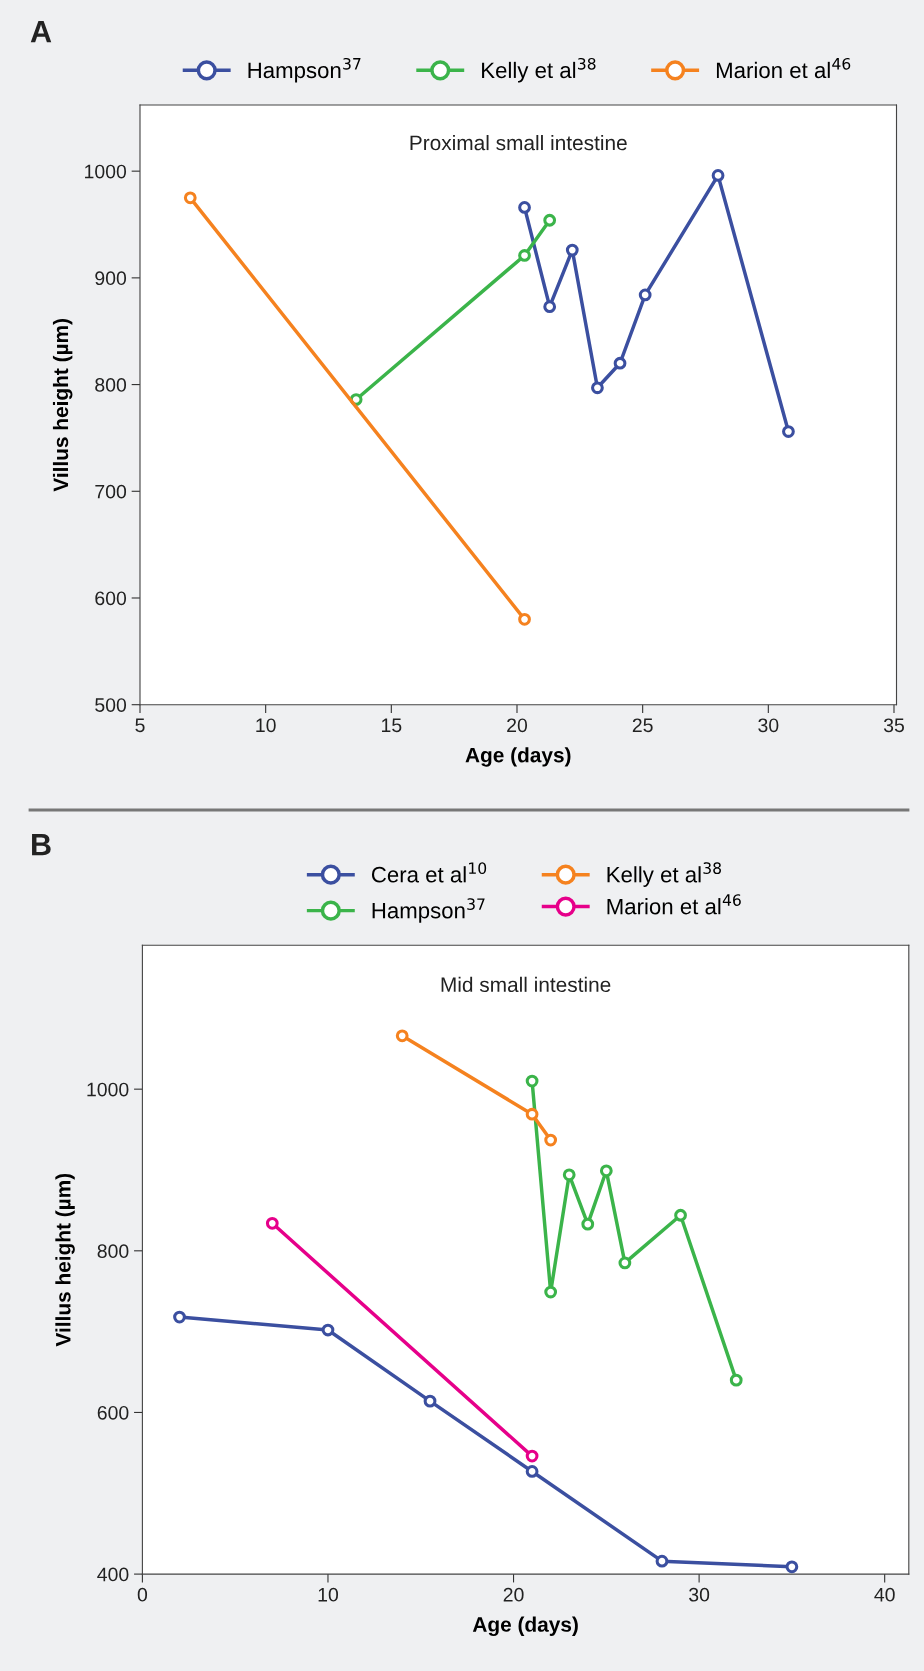 This screenshot has width=924, height=1671. I want to click on x-tick-label: 0, so click(142, 1594).